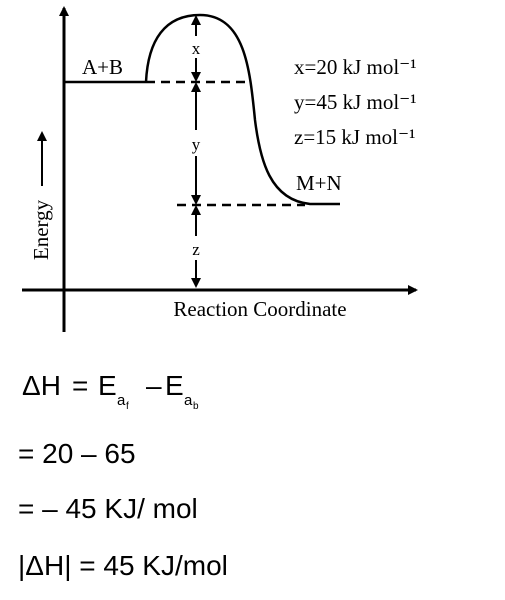 Image resolution: width=505 pixels, height=600 pixels. Describe the element at coordinates (196, 249) in the screenshot. I see `label: z` at that location.